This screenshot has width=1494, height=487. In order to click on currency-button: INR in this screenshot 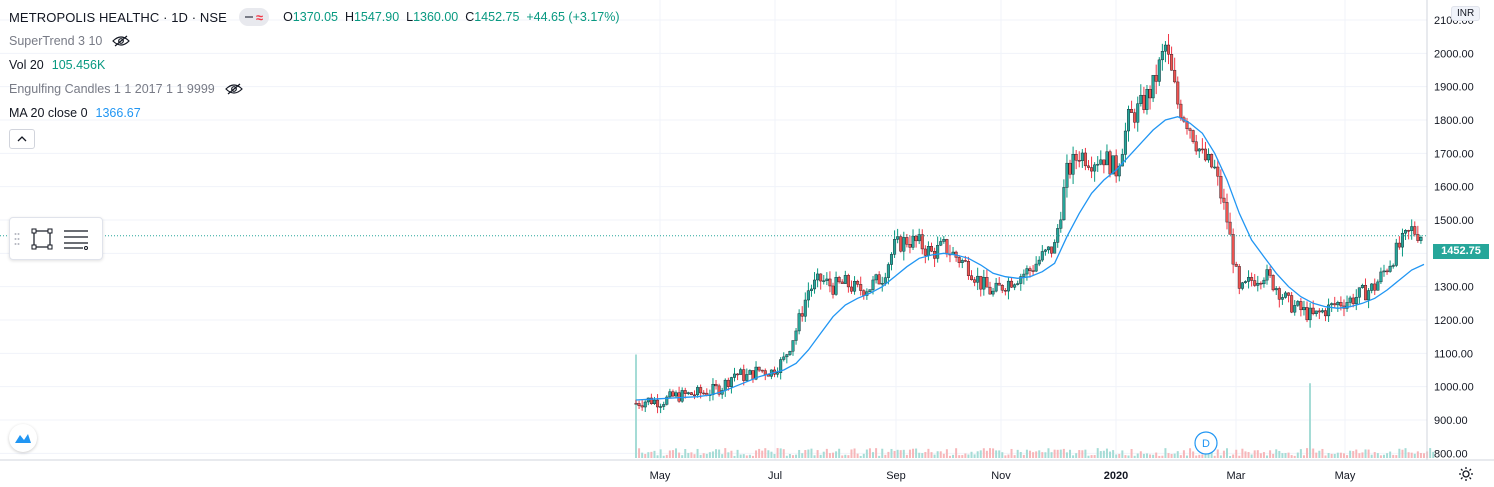, I will do `click(1466, 13)`.